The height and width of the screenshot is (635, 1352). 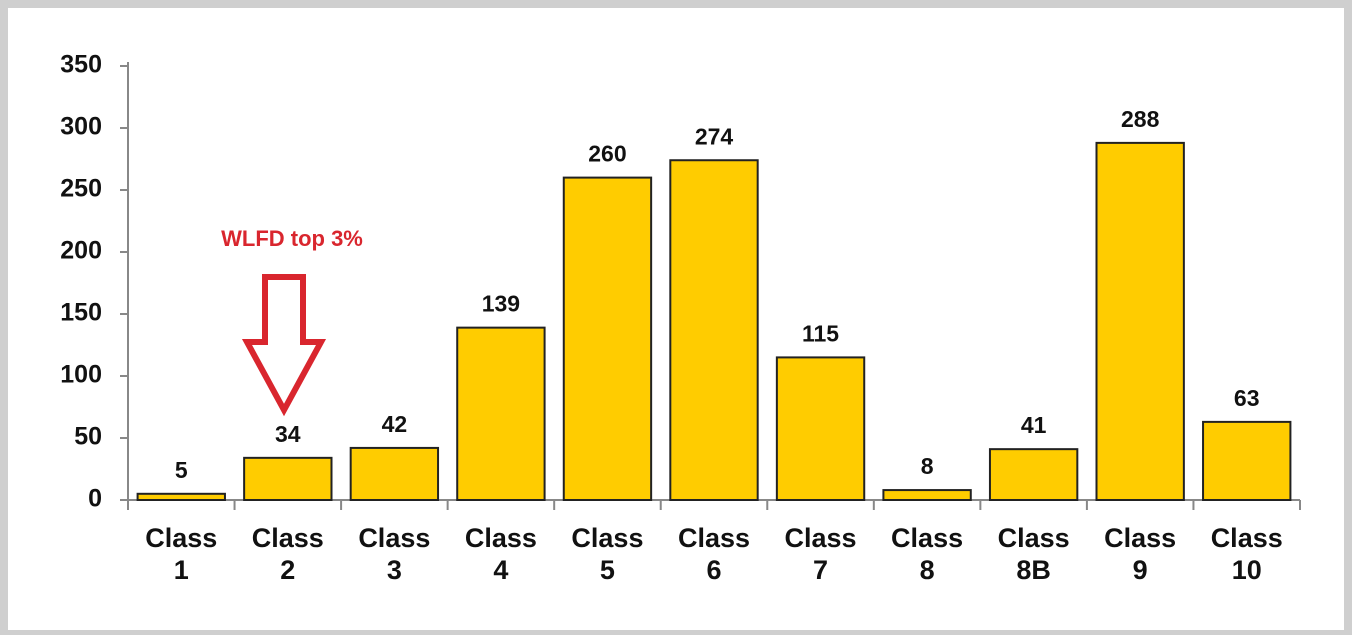 What do you see at coordinates (394, 554) in the screenshot?
I see `x-tick-label: Class 3` at bounding box center [394, 554].